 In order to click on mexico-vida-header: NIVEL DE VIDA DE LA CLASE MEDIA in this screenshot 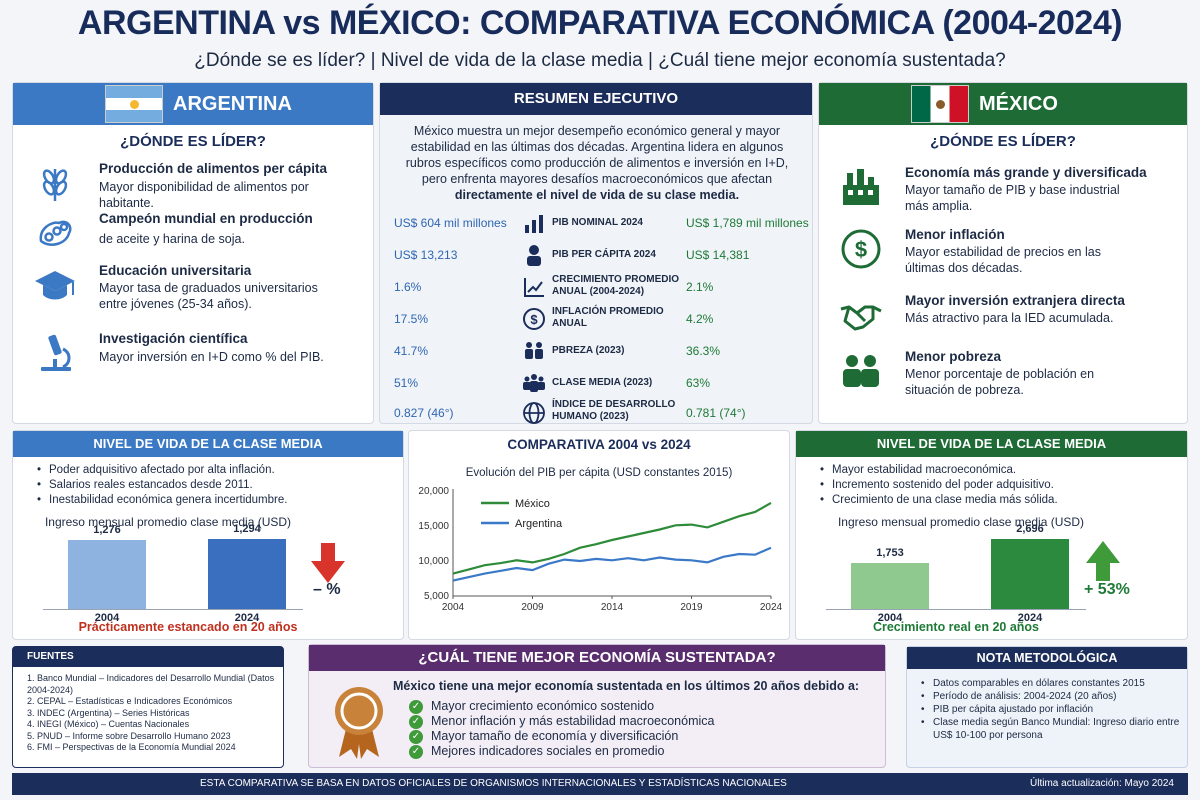, I will do `click(991, 444)`.